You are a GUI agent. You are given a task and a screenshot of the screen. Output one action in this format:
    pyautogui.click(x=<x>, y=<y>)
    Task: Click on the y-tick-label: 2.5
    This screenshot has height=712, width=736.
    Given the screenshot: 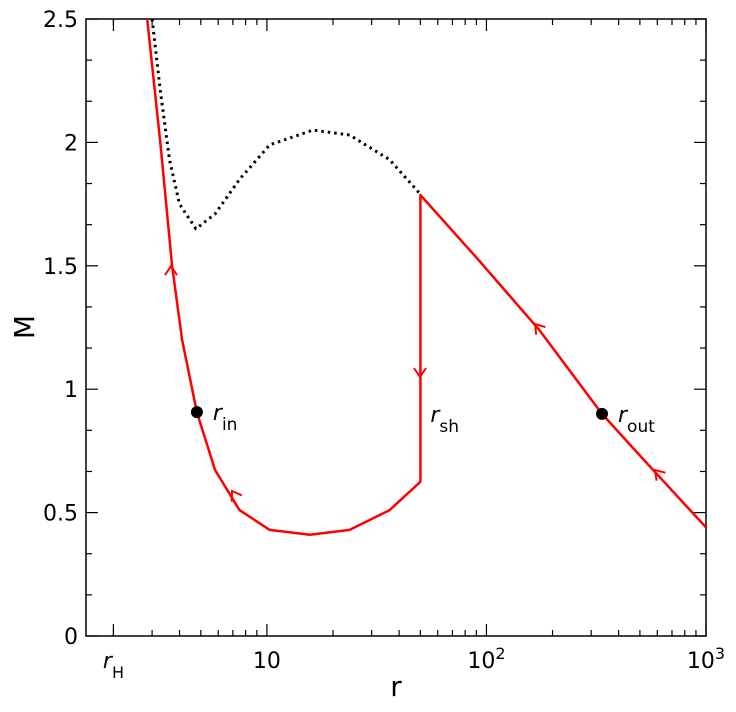 What is the action you would take?
    pyautogui.click(x=60, y=20)
    